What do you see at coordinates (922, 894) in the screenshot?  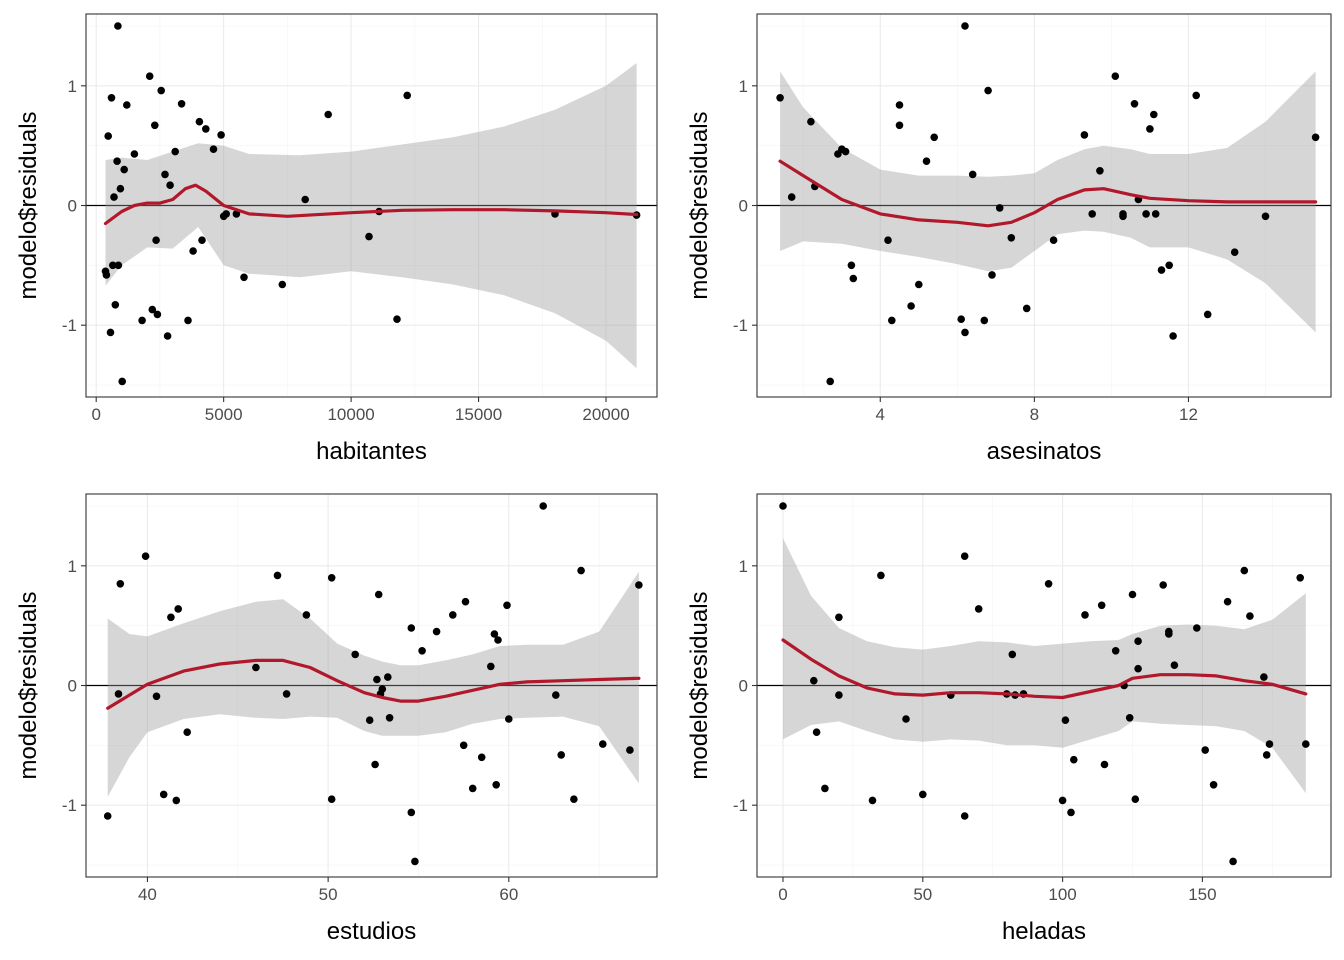 I see `x-tick-label: 50` at bounding box center [922, 894].